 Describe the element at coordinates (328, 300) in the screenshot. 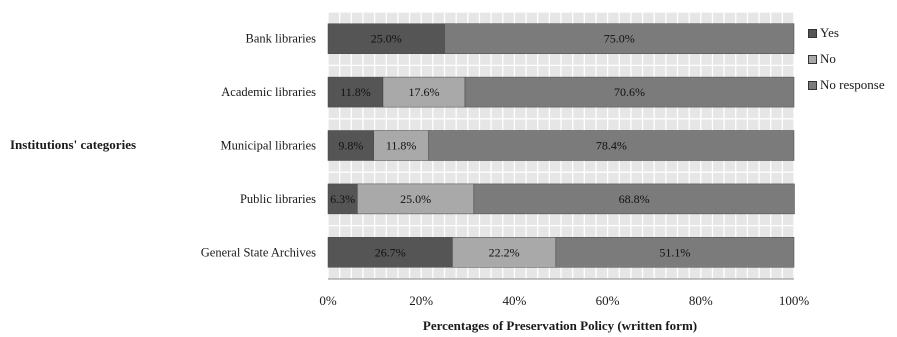

I see `x-tick-label: 0%` at that location.